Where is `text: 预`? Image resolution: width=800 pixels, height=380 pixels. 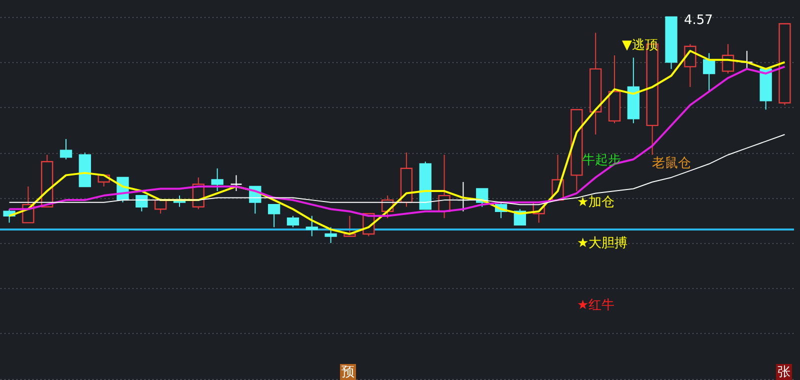 text: 预 is located at coordinates (348, 372).